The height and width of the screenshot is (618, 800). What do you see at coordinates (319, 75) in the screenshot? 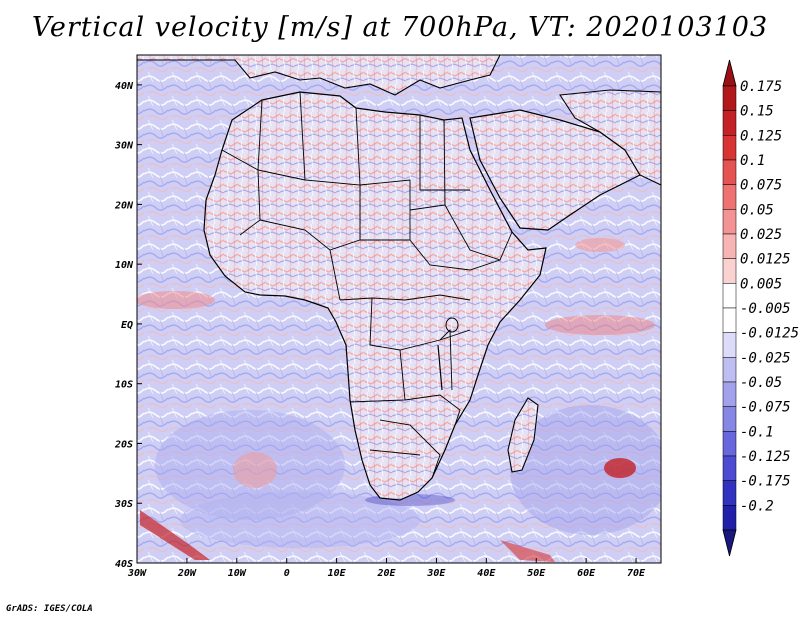
I see `europe-coastline` at bounding box center [319, 75].